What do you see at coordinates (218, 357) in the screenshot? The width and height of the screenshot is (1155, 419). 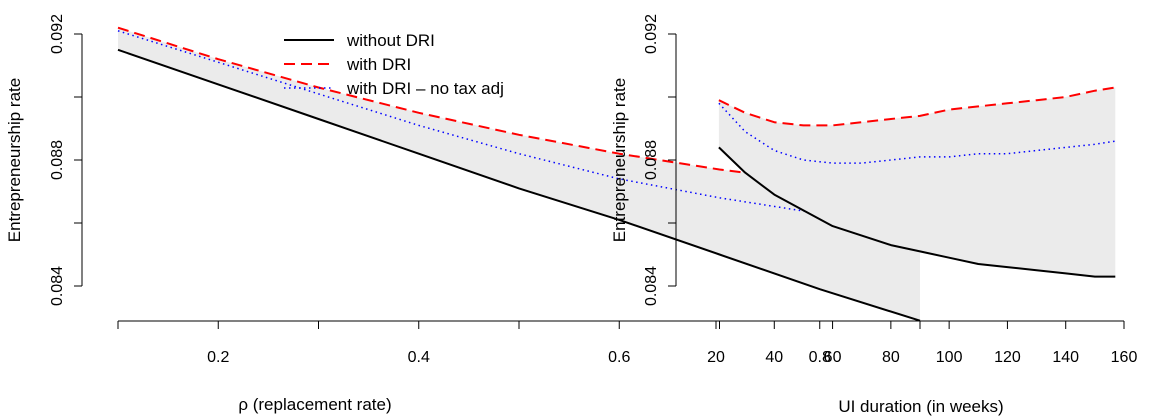 I see `x-tick-label: 0.2` at bounding box center [218, 357].